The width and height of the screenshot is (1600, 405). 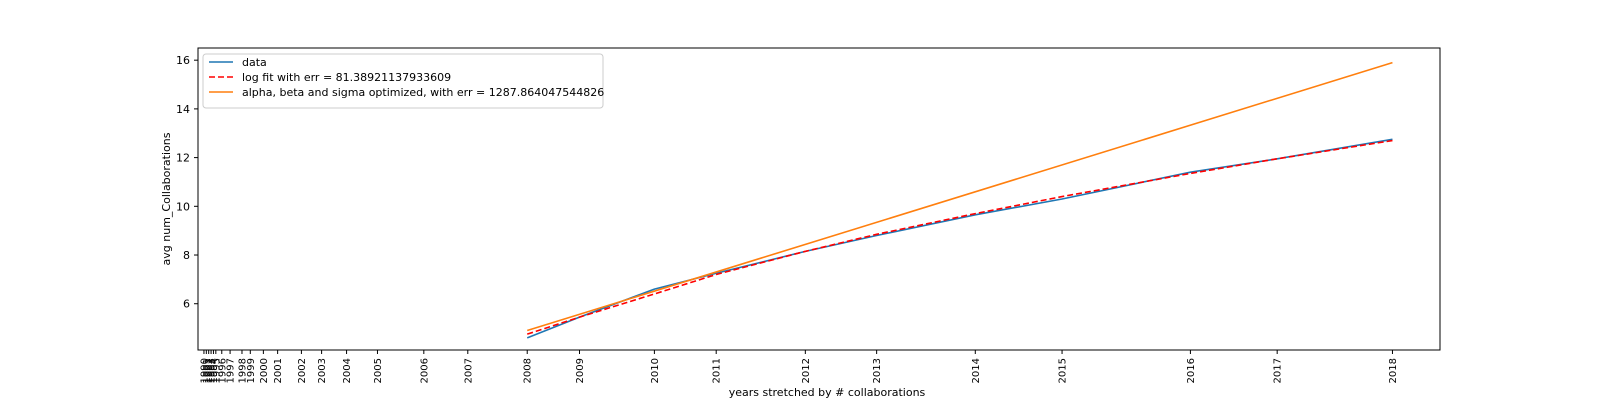 I want to click on legend-label-1: log fit with err = 81.38921137933609, so click(x=346, y=77).